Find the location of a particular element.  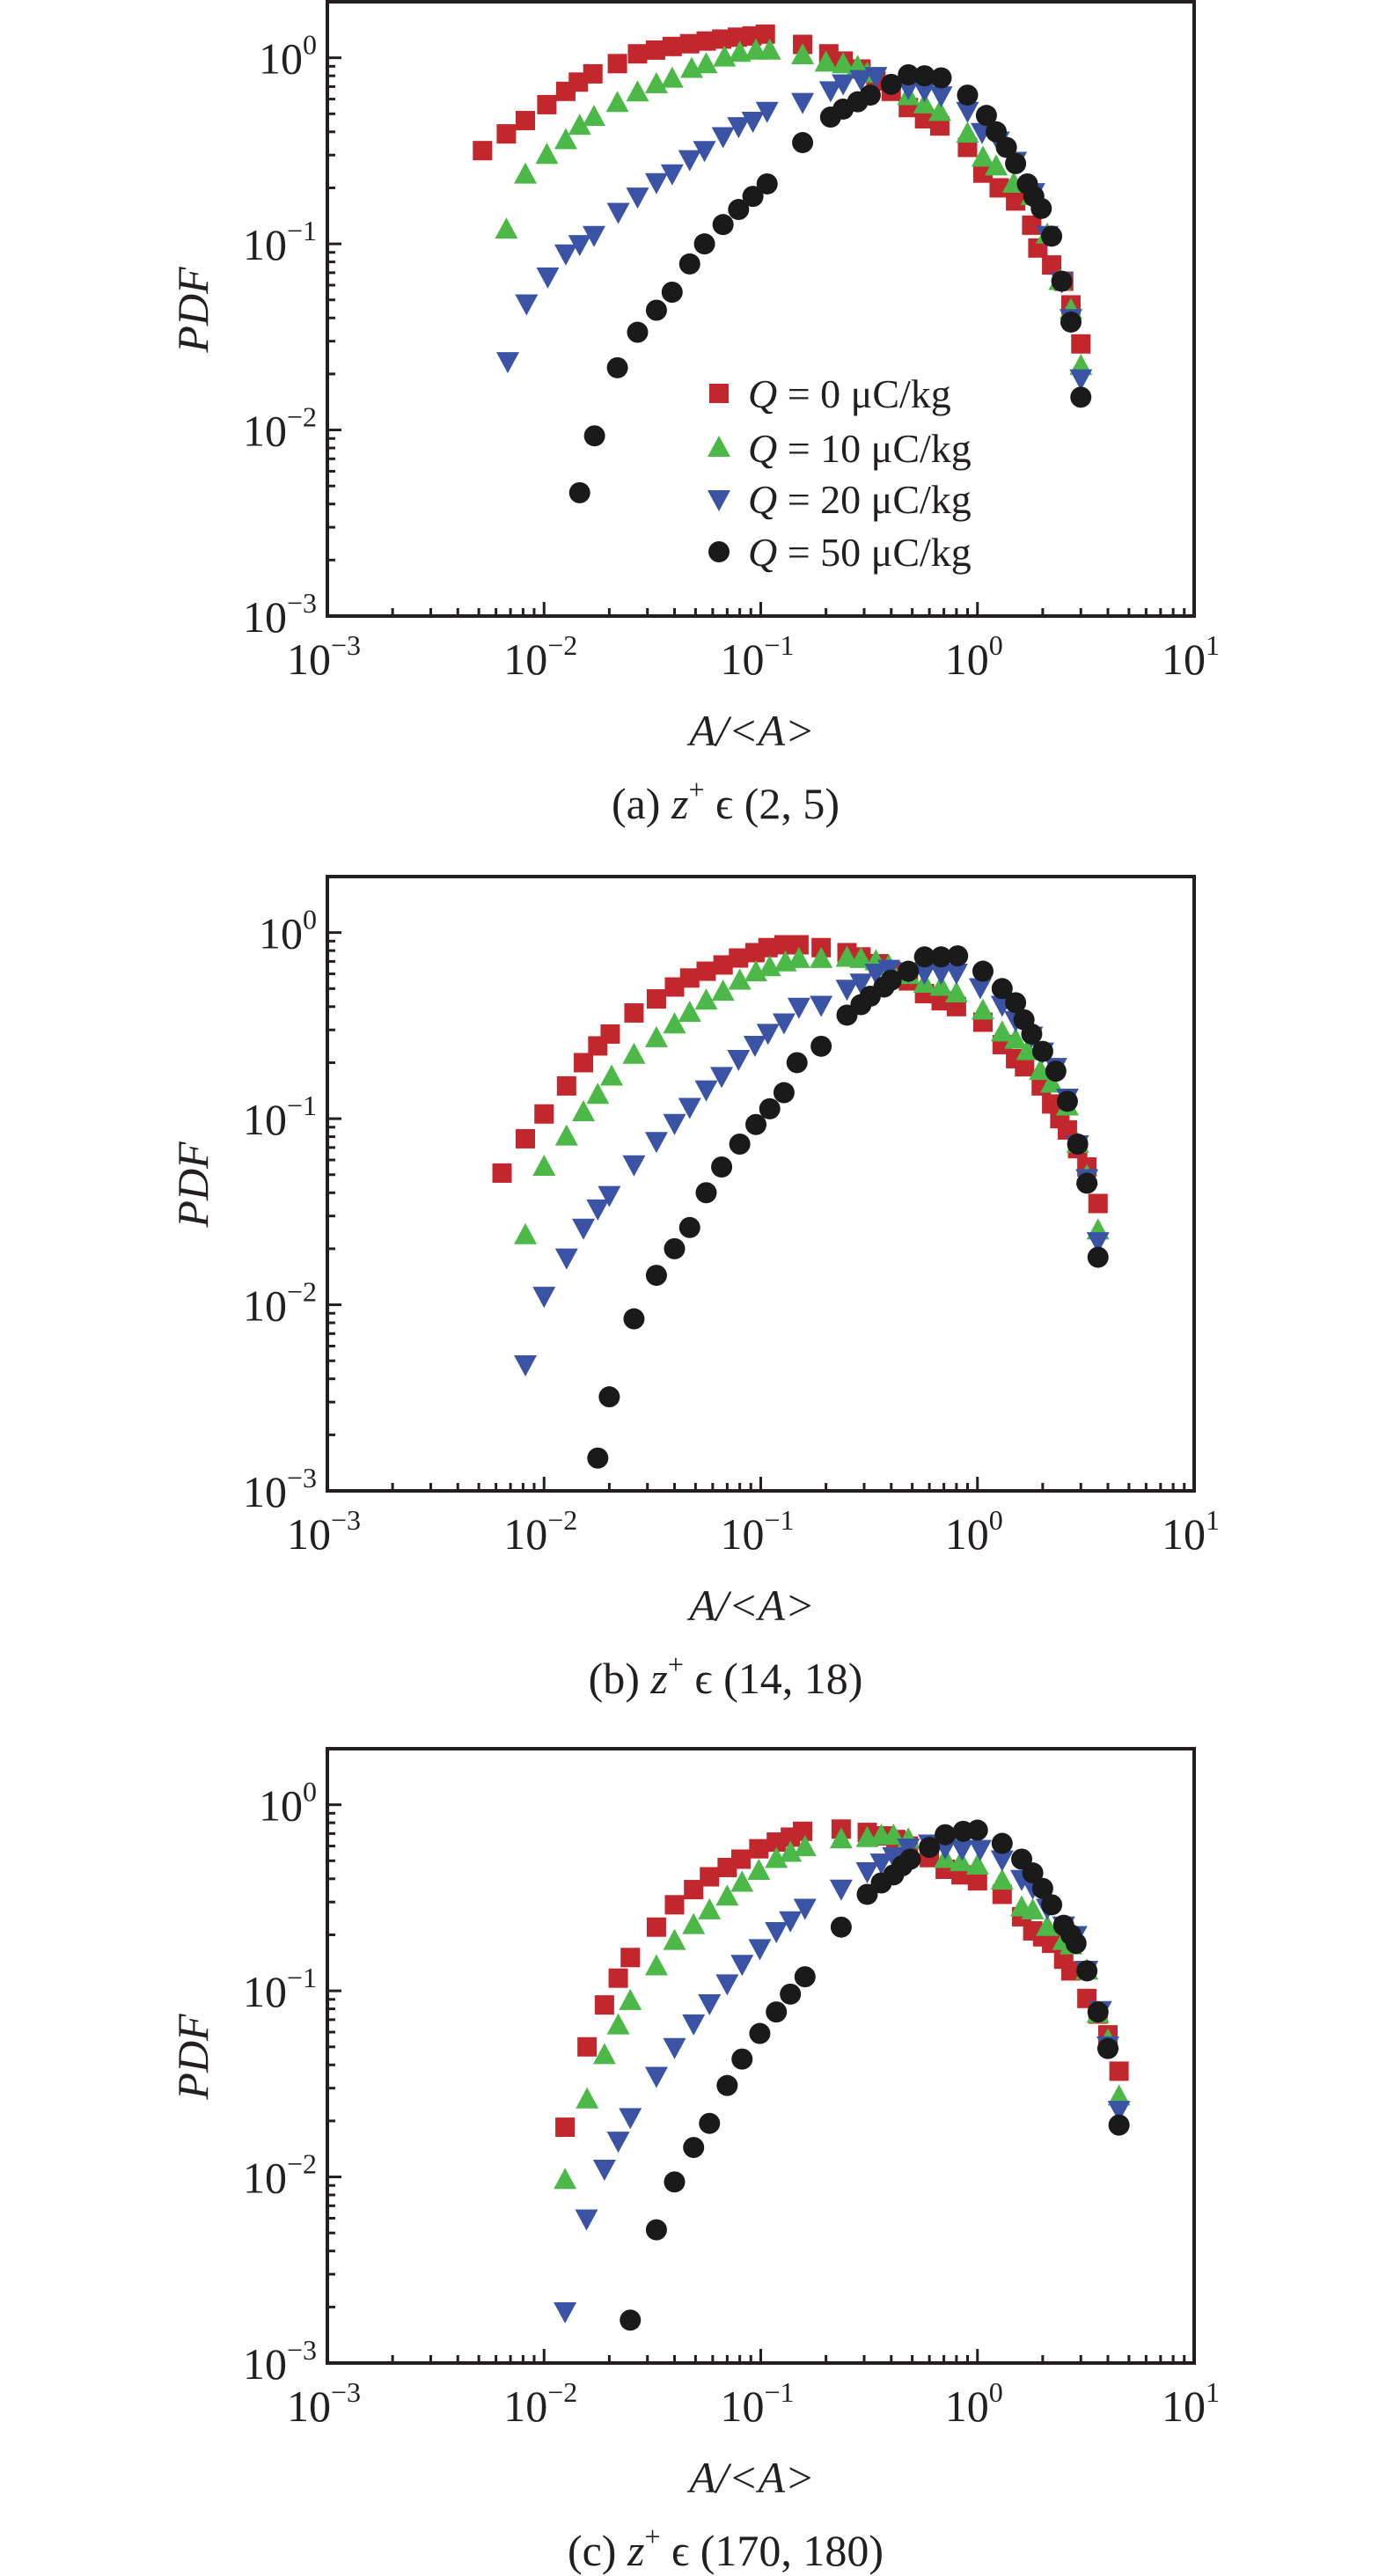

x-tick-label: 10¹ is located at coordinates (1191, 656).